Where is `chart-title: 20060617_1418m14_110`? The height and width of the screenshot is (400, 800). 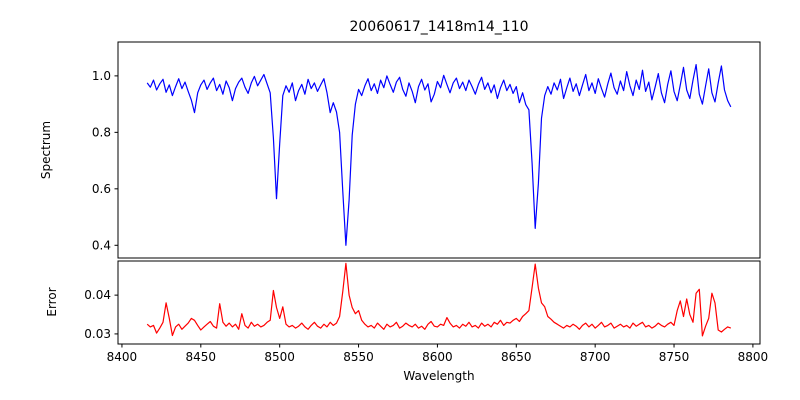
chart-title: 20060617_1418m14_110 is located at coordinates (439, 27).